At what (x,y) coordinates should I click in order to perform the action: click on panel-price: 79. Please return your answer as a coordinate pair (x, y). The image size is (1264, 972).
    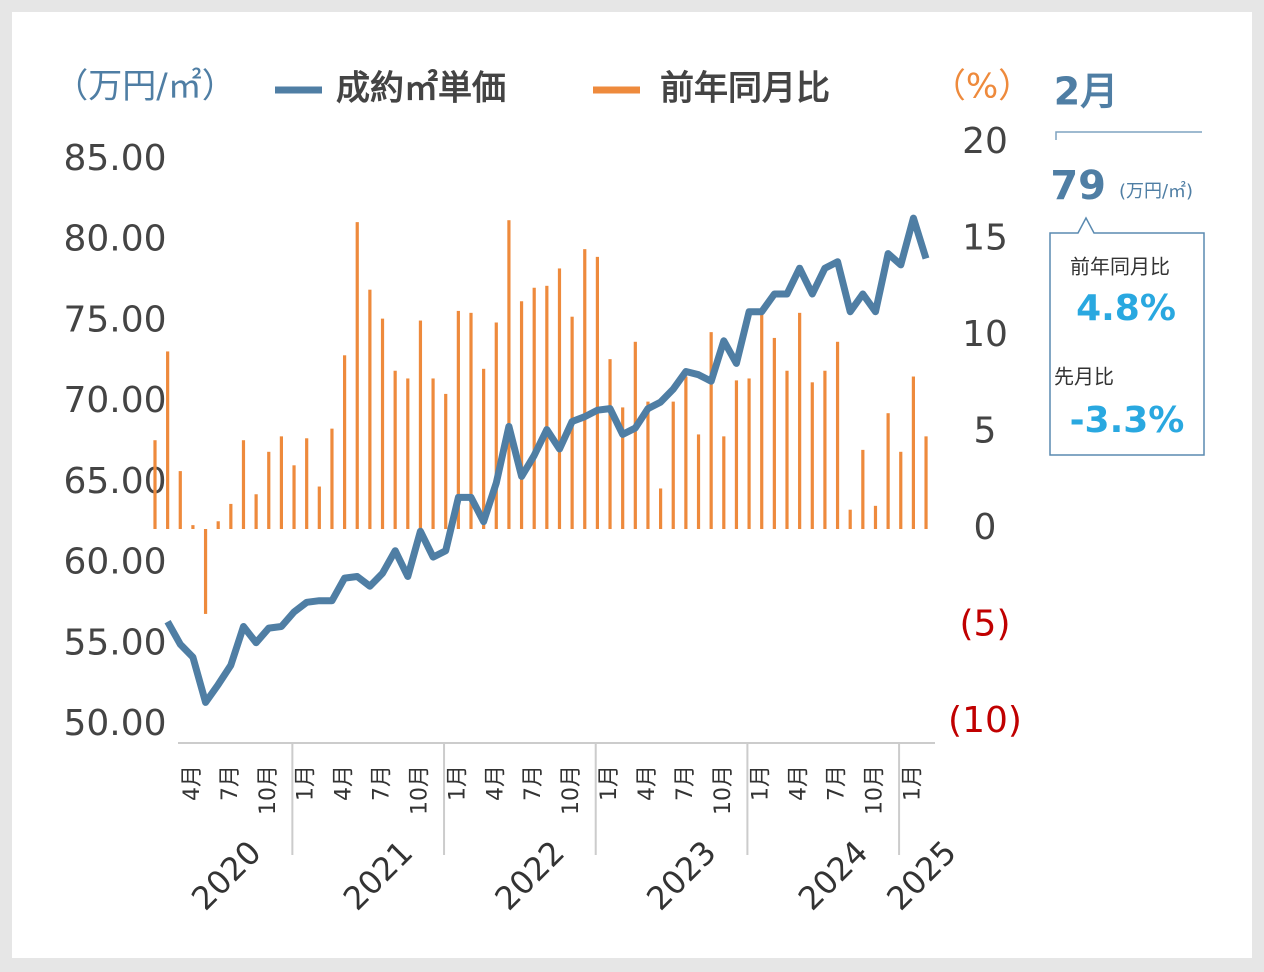
    Looking at the image, I should click on (1078, 186).